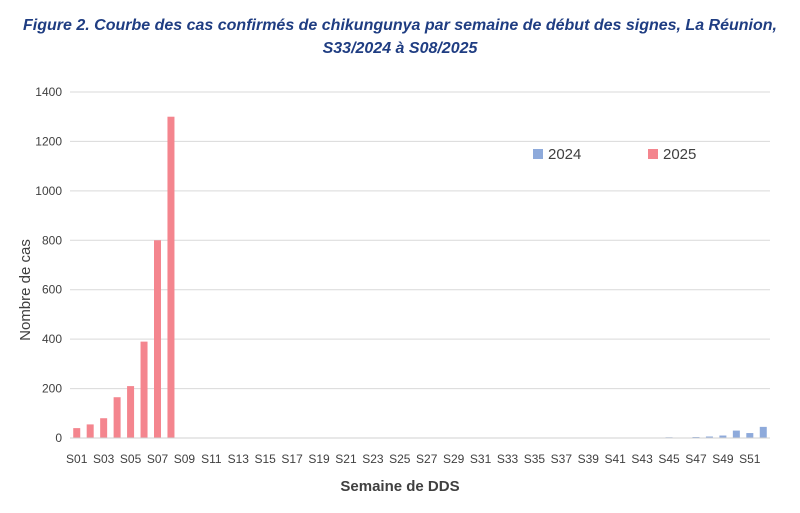  What do you see at coordinates (158, 459) in the screenshot?
I see `x-tick-label: S07` at bounding box center [158, 459].